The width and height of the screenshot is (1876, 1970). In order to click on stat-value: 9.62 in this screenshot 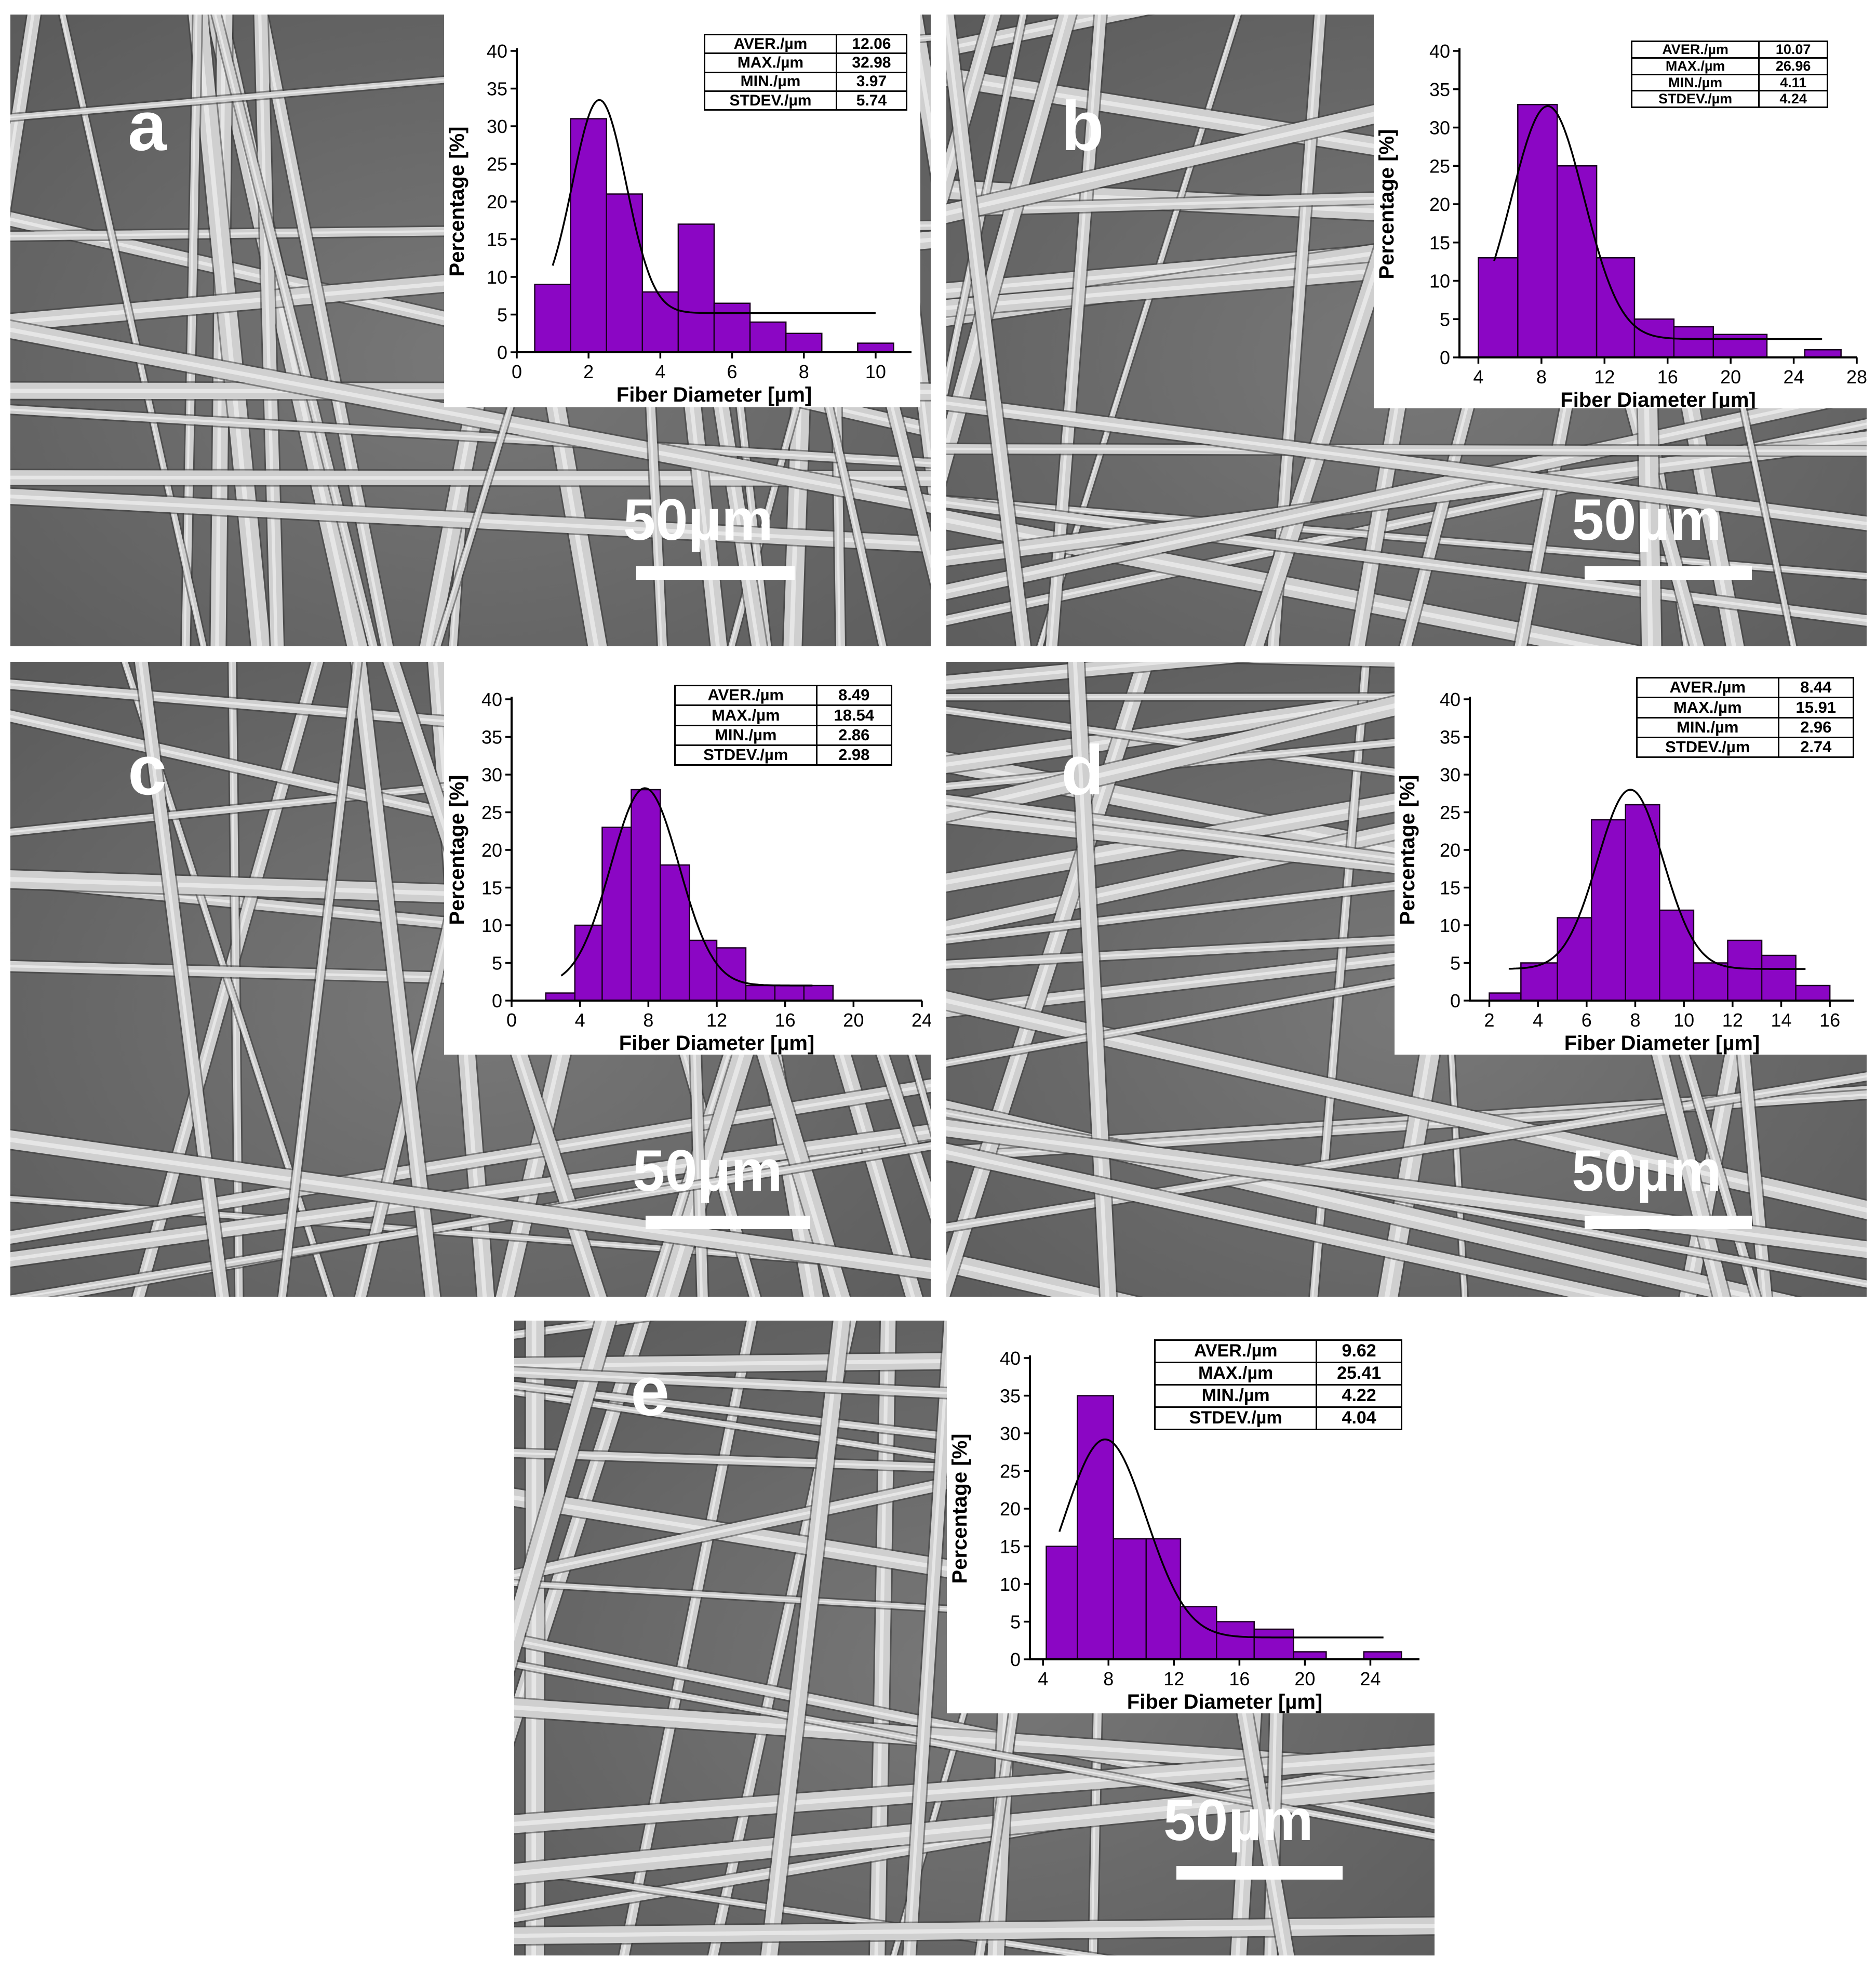, I will do `click(1359, 1351)`.